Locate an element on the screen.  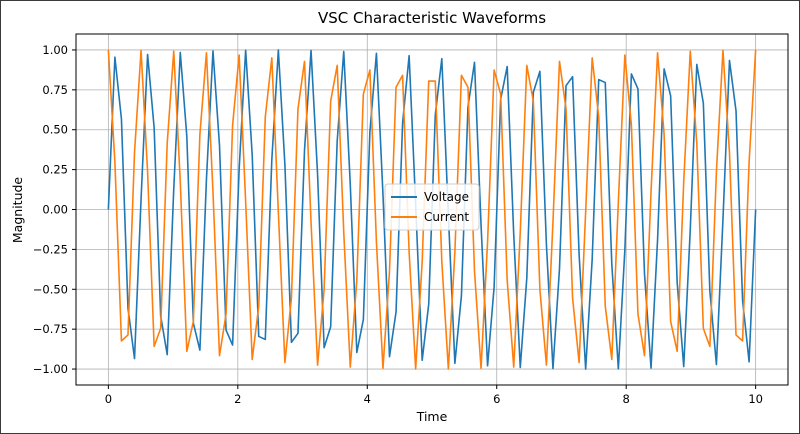
x-tick-label: 0 is located at coordinates (108, 399).